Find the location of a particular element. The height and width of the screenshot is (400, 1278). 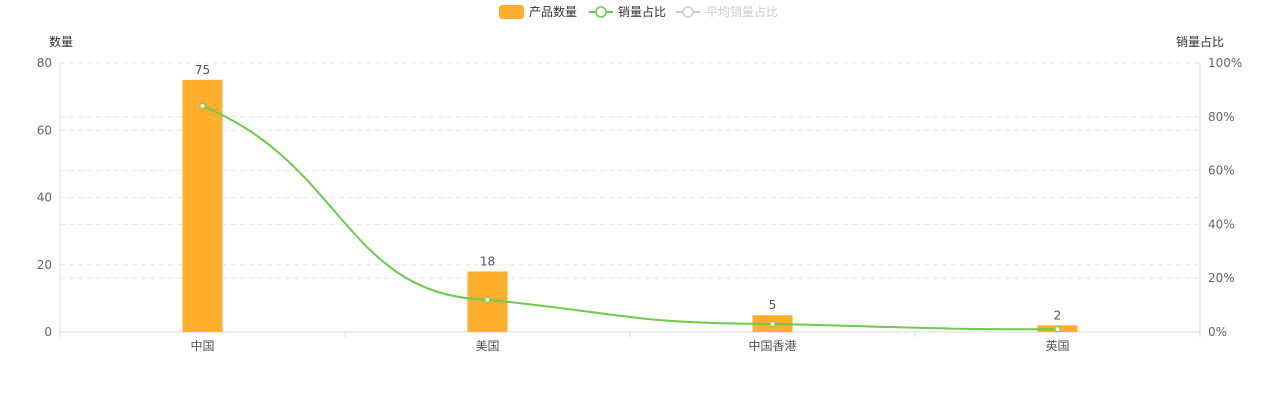

right-tick-label: 80% is located at coordinates (1221, 117).